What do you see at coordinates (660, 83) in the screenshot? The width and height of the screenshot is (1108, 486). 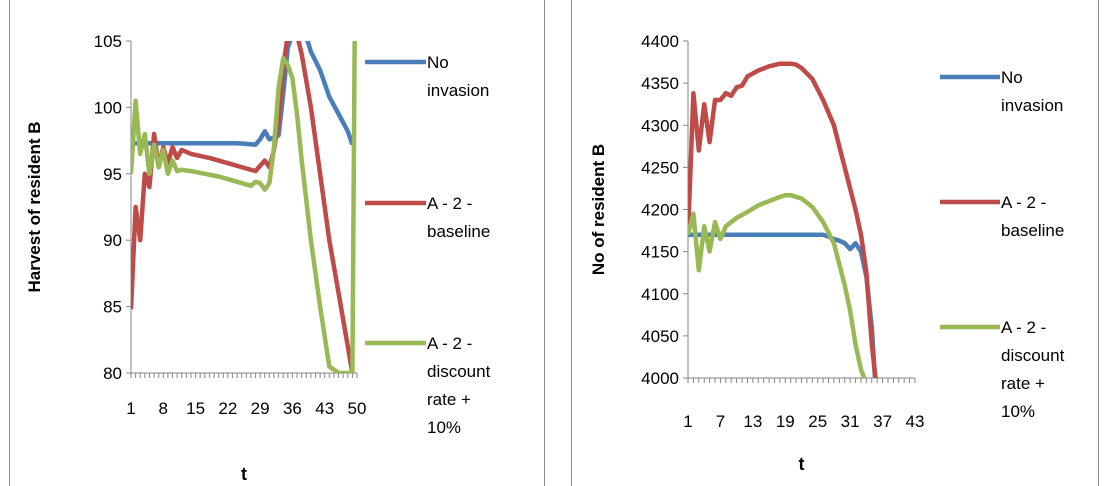 I see `y-tick-label: 4350` at bounding box center [660, 83].